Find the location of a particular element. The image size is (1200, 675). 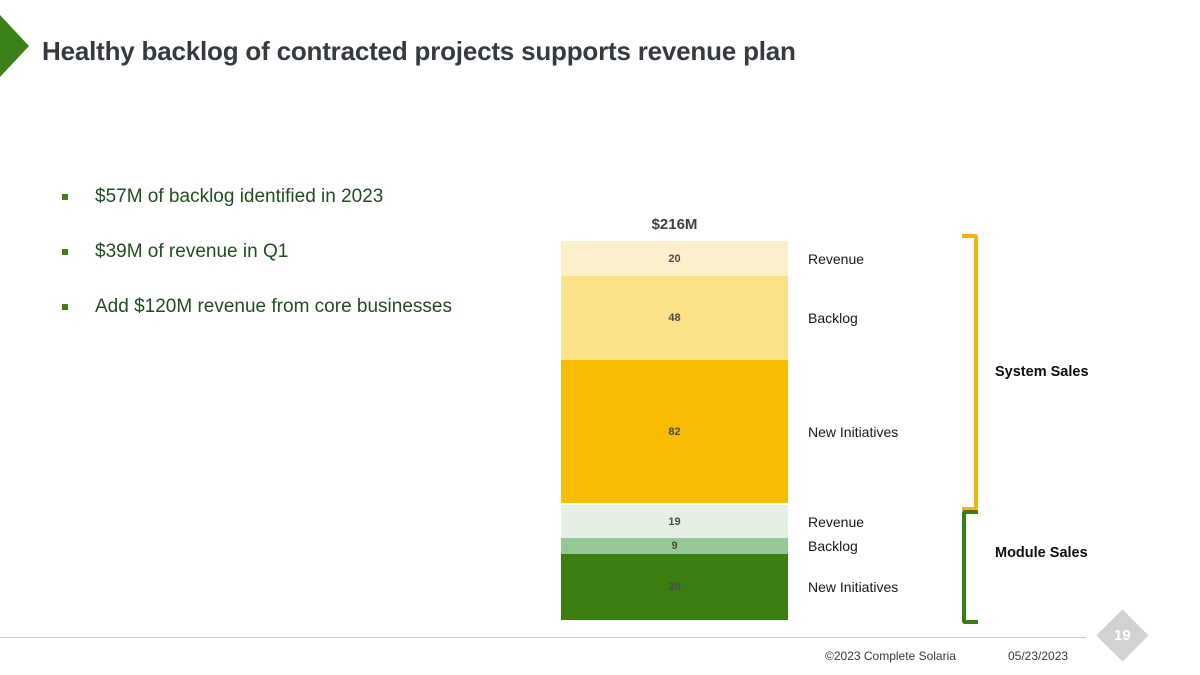

segment-value: 48 is located at coordinates (674, 318).